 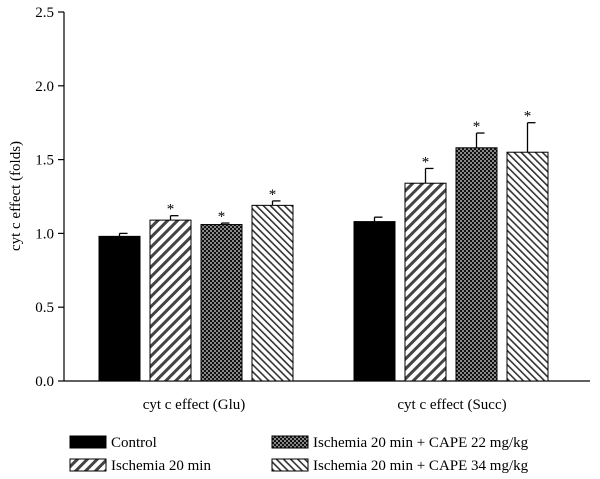 I want to click on y-tick-label: 1.5, so click(x=44, y=161).